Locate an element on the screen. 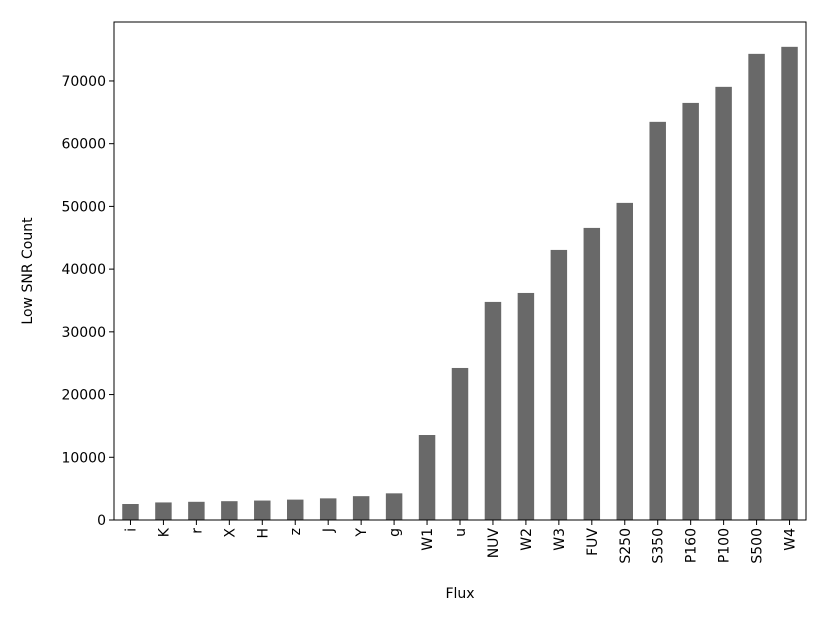 Image resolution: width=830 pixels, height=627 pixels. y-tick-label: 60000 is located at coordinates (83, 145).